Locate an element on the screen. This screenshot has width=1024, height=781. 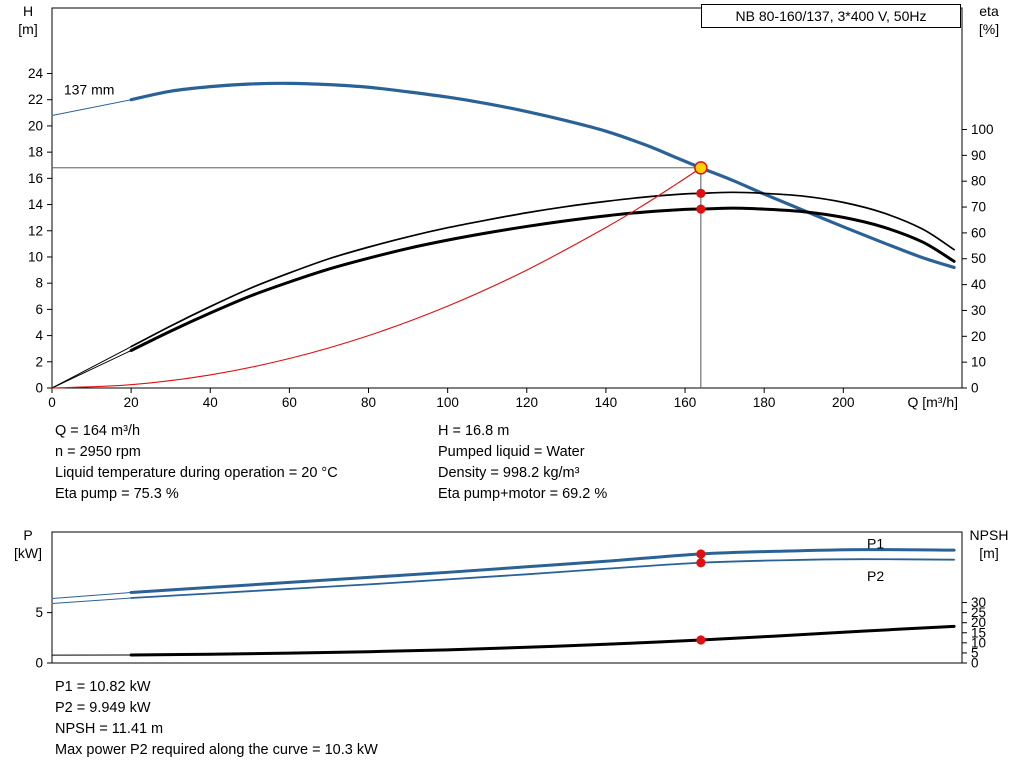
duty-point is located at coordinates (701, 168).